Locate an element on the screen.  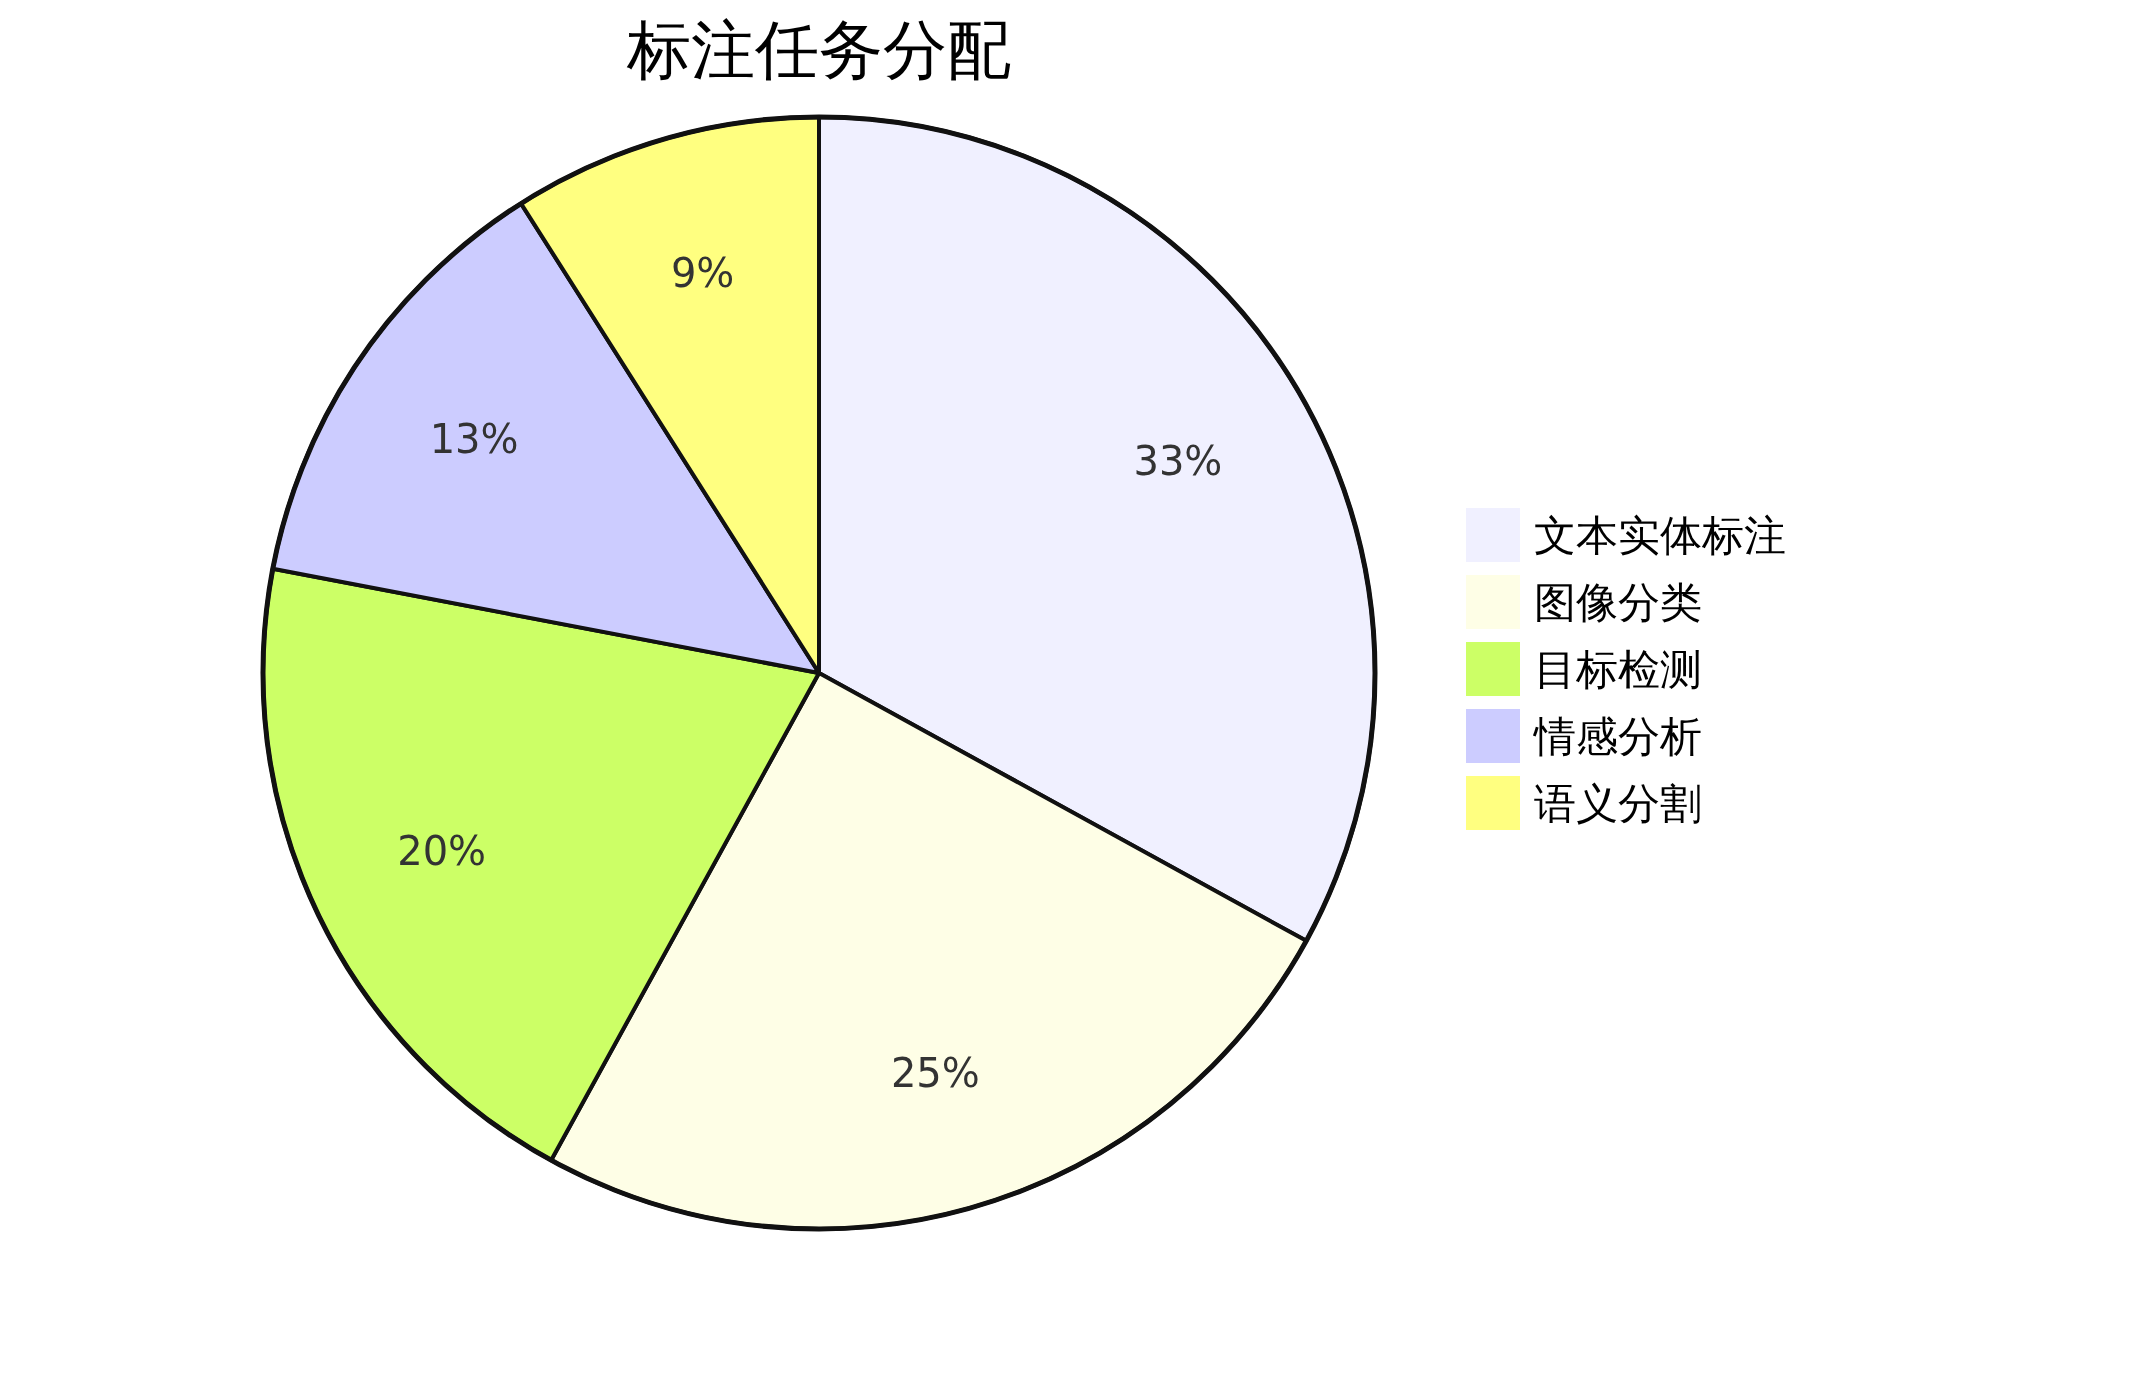
slice-label: 文本实体标注 is located at coordinates (1660, 535).